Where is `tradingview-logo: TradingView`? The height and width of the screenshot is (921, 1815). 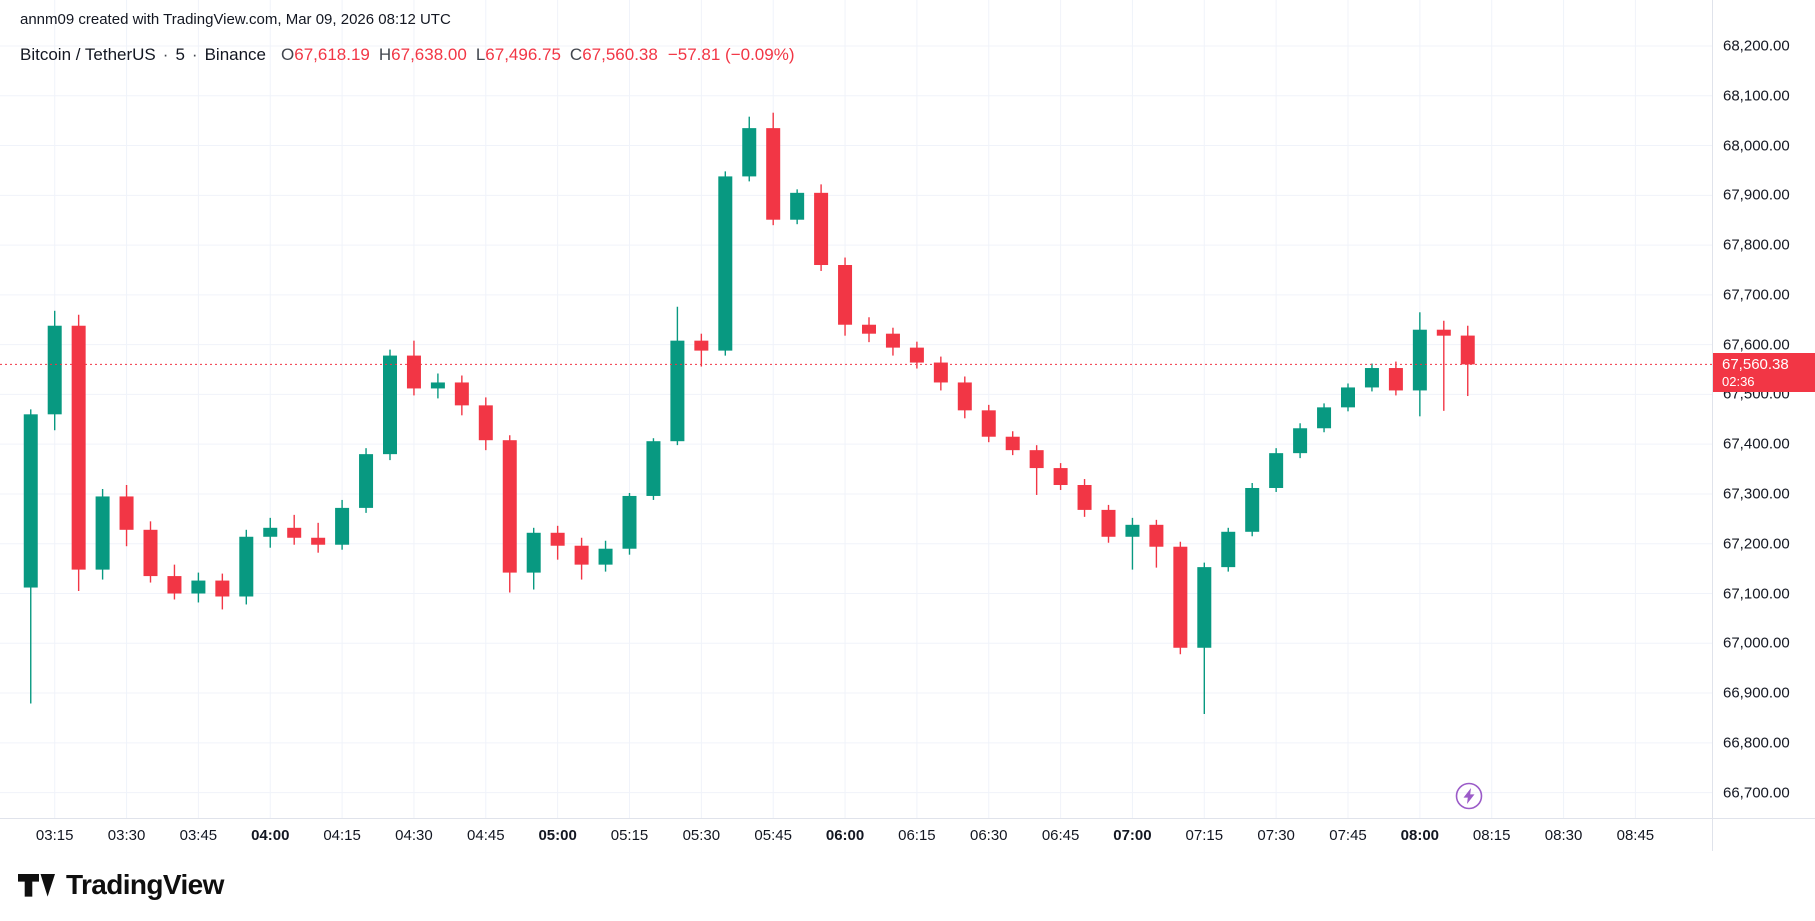
tradingview-logo: TradingView is located at coordinates (121, 885).